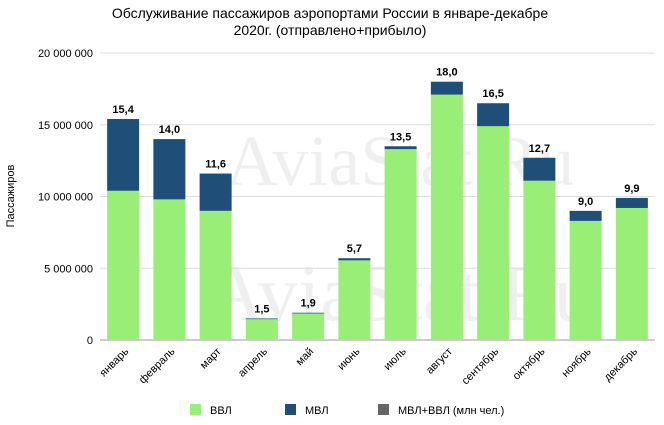  What do you see at coordinates (621, 364) in the screenshot?
I see `x-tick-label: декабрь` at bounding box center [621, 364].